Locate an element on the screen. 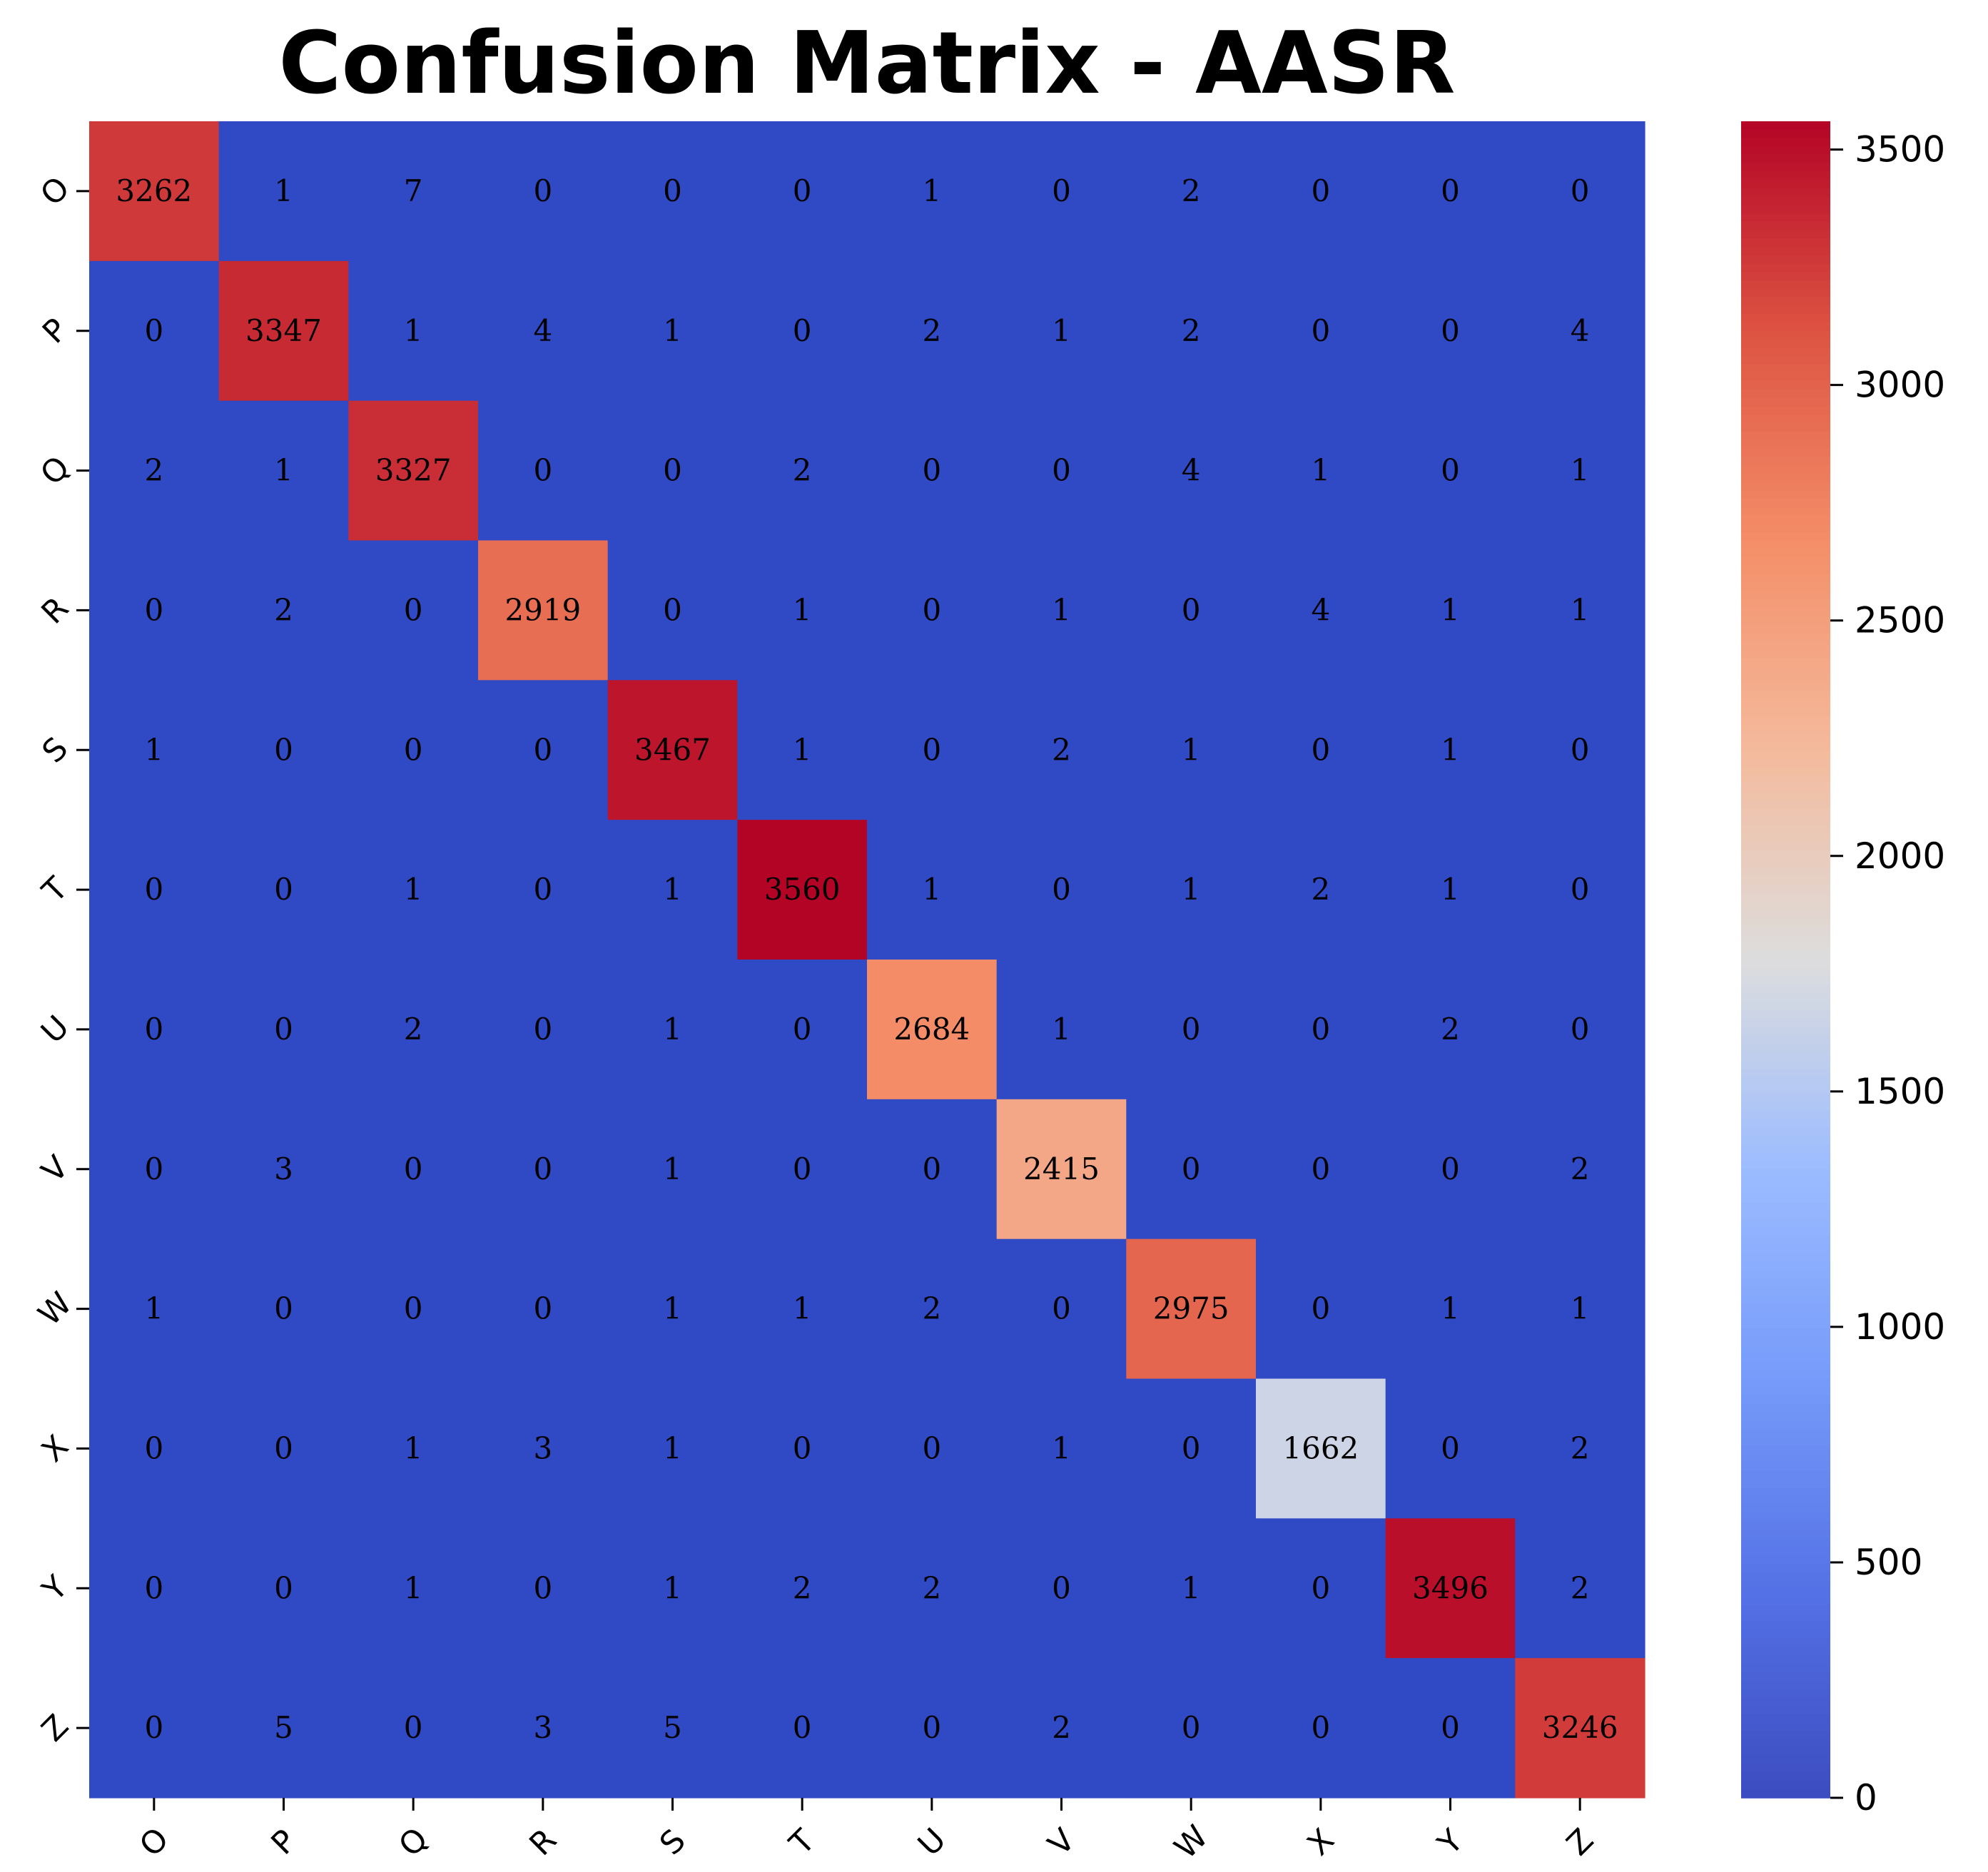 Image resolution: width=1988 pixels, height=1872 pixels. heatmap-cell-V-T is located at coordinates (802, 1169).